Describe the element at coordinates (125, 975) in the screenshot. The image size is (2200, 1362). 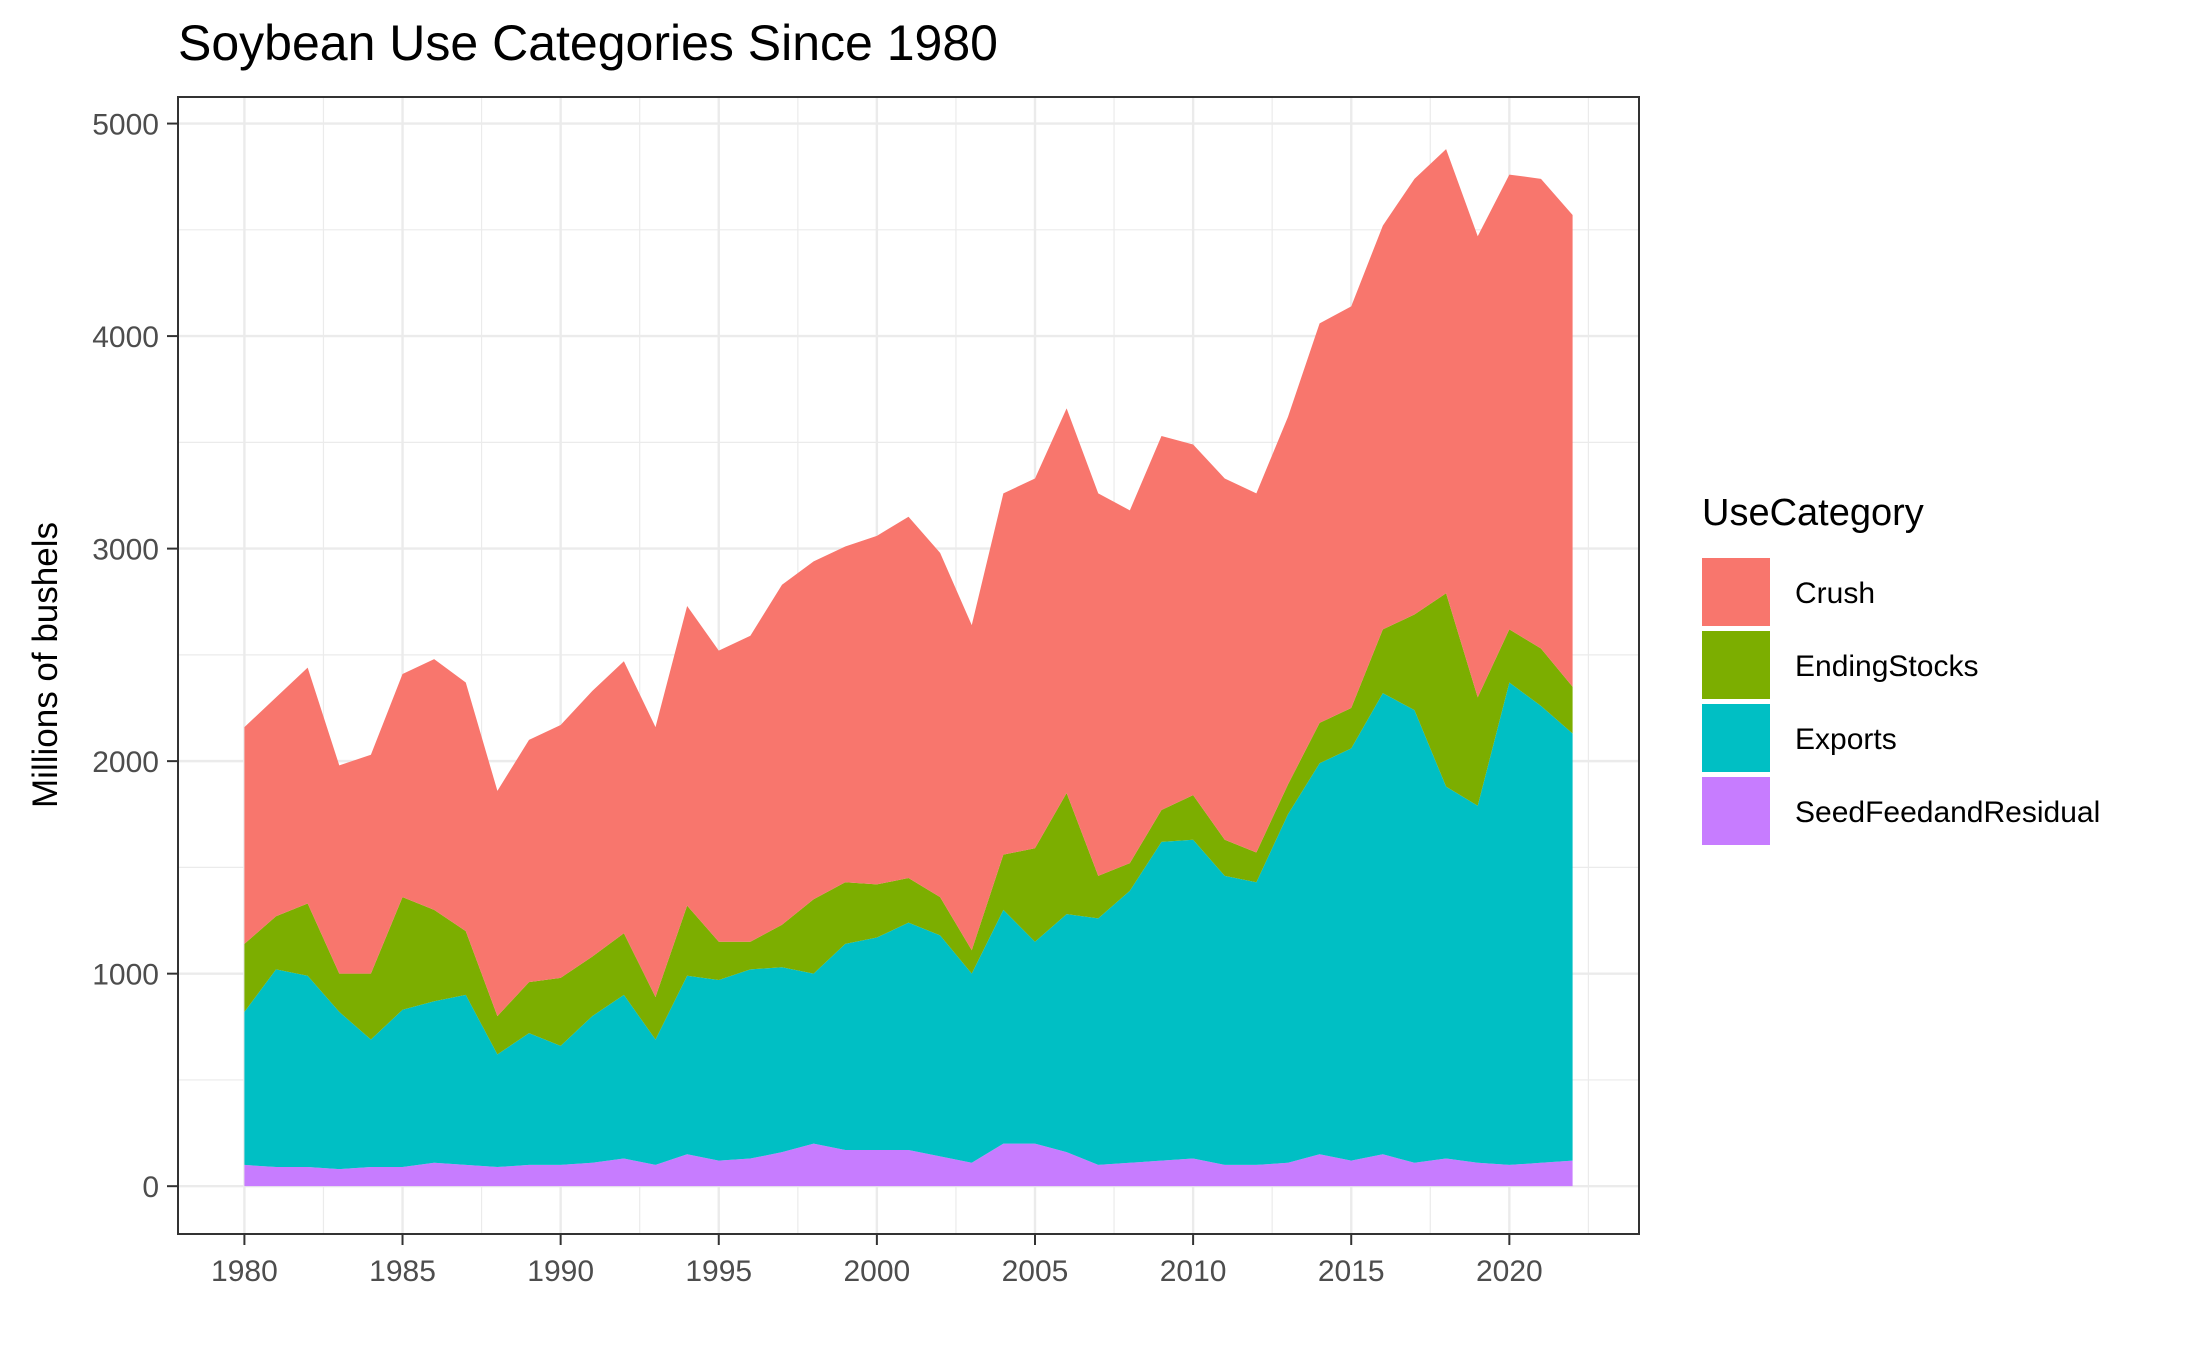
I see `y-tick-label: 1000` at that location.